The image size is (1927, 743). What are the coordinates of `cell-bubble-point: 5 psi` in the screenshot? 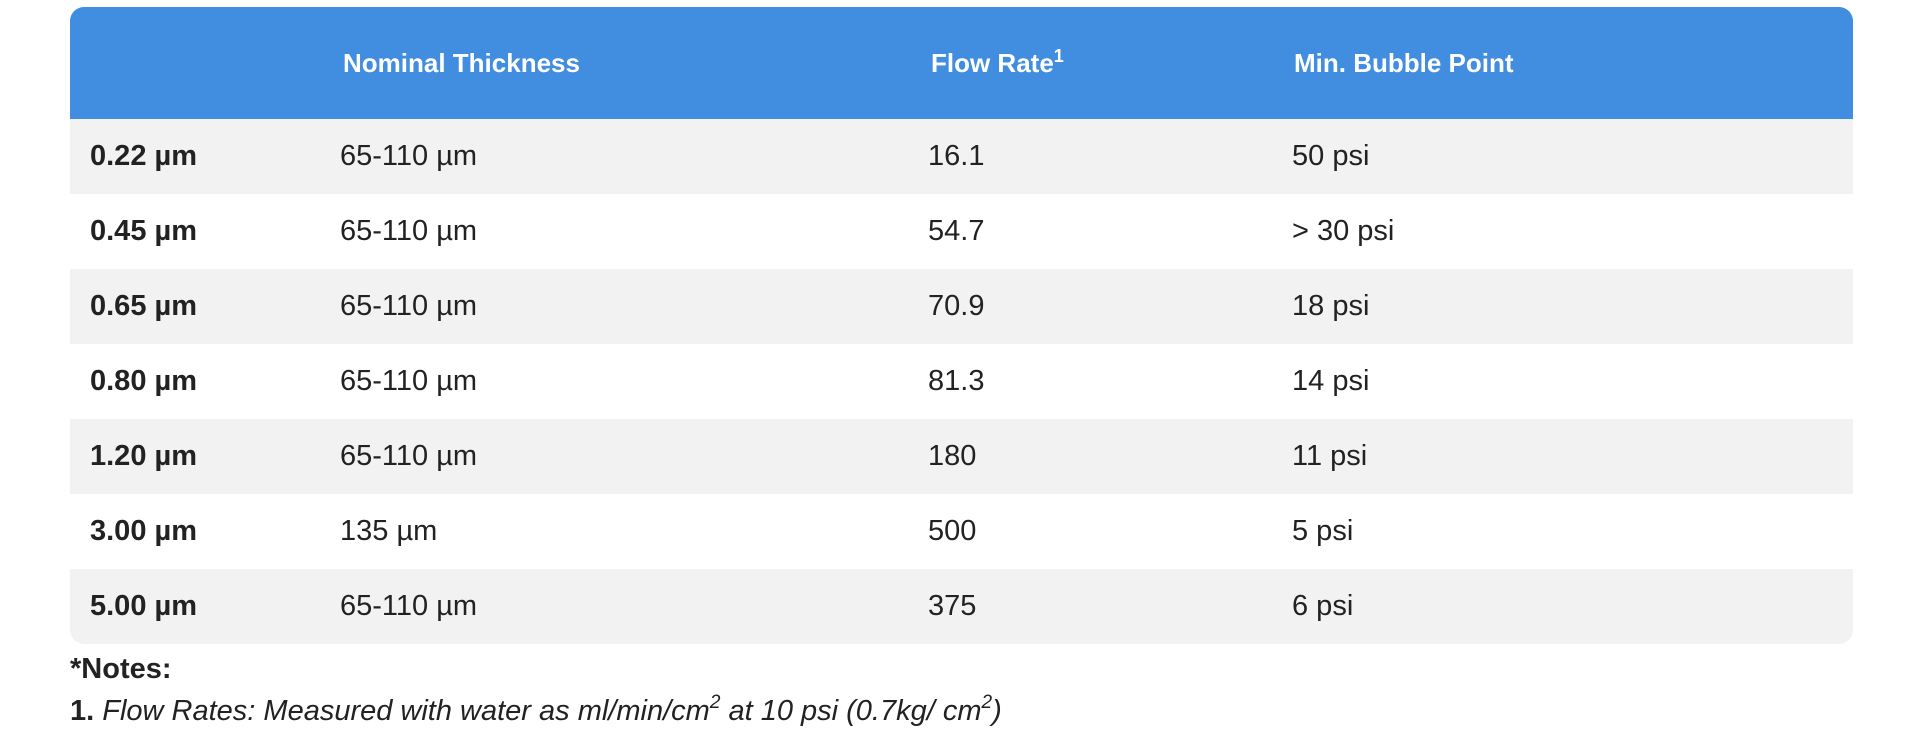 It's located at (1572, 531).